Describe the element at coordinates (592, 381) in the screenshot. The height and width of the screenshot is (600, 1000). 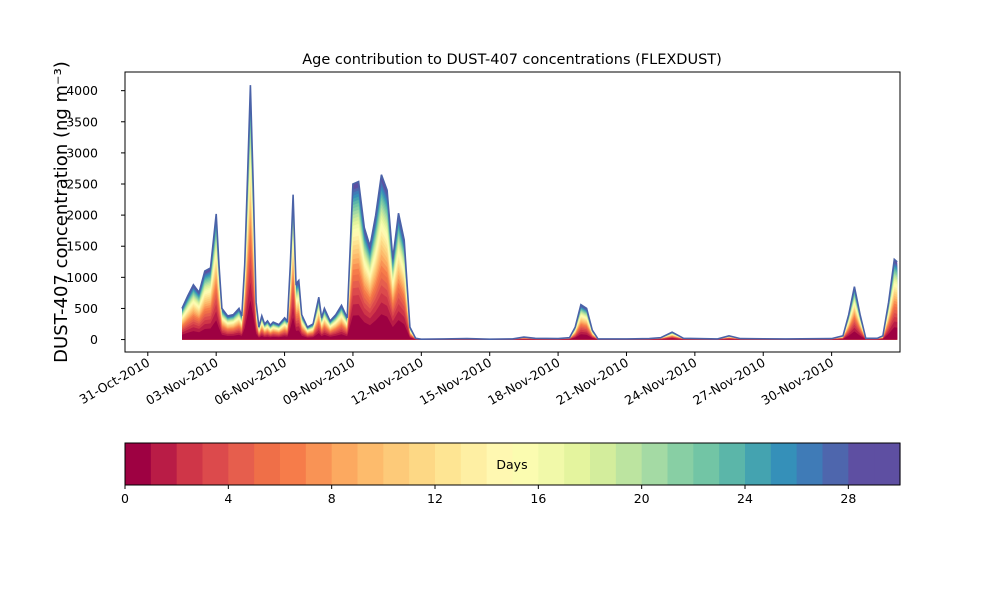
I see `x-tick-label: 21-Nov-2010` at that location.